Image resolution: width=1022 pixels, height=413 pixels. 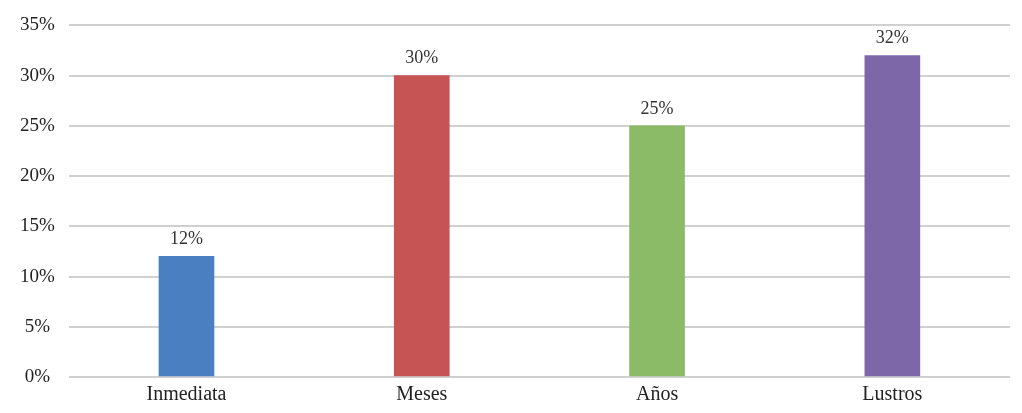 I want to click on y-tick-label: 35%, so click(x=37, y=24).